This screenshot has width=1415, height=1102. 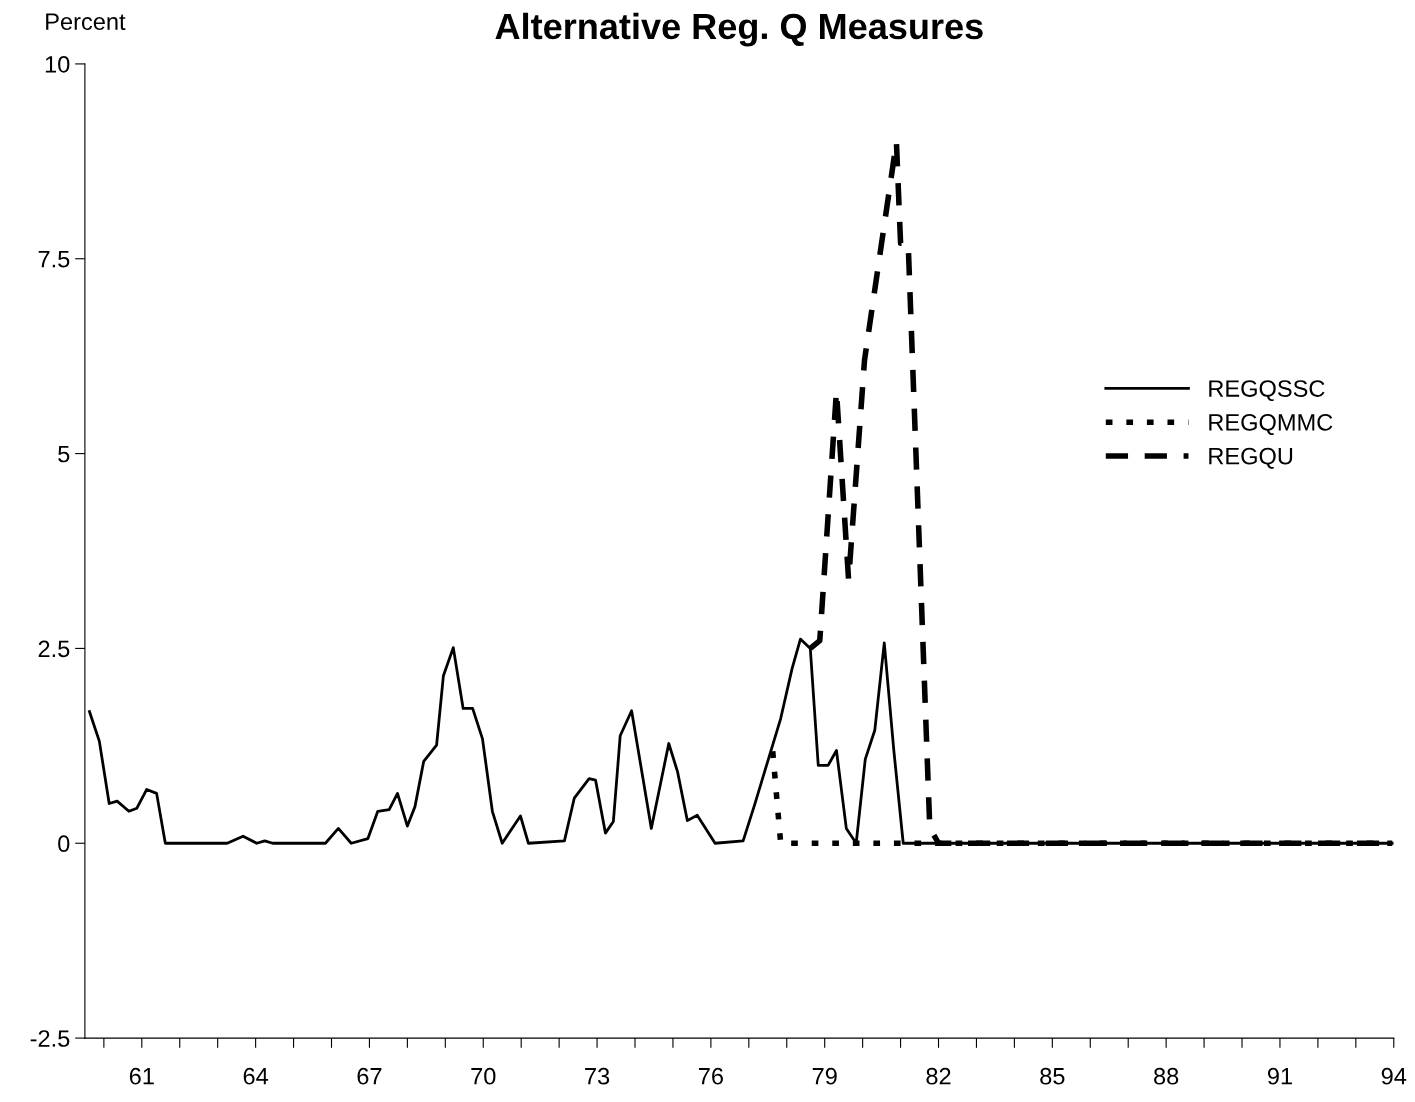 I want to click on x-tick-label: 70, so click(x=483, y=1076).